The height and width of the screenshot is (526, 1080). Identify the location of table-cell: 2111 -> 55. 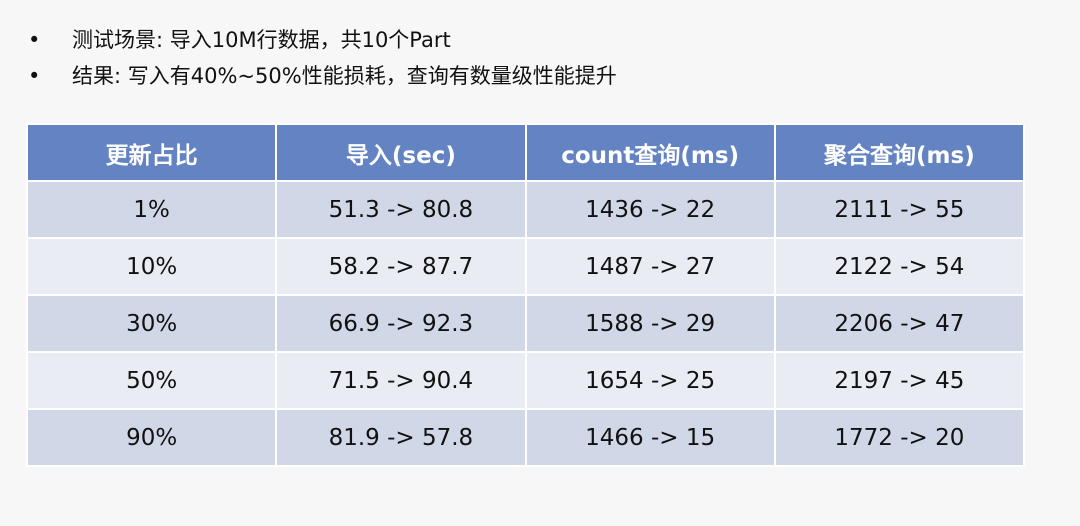
(899, 209).